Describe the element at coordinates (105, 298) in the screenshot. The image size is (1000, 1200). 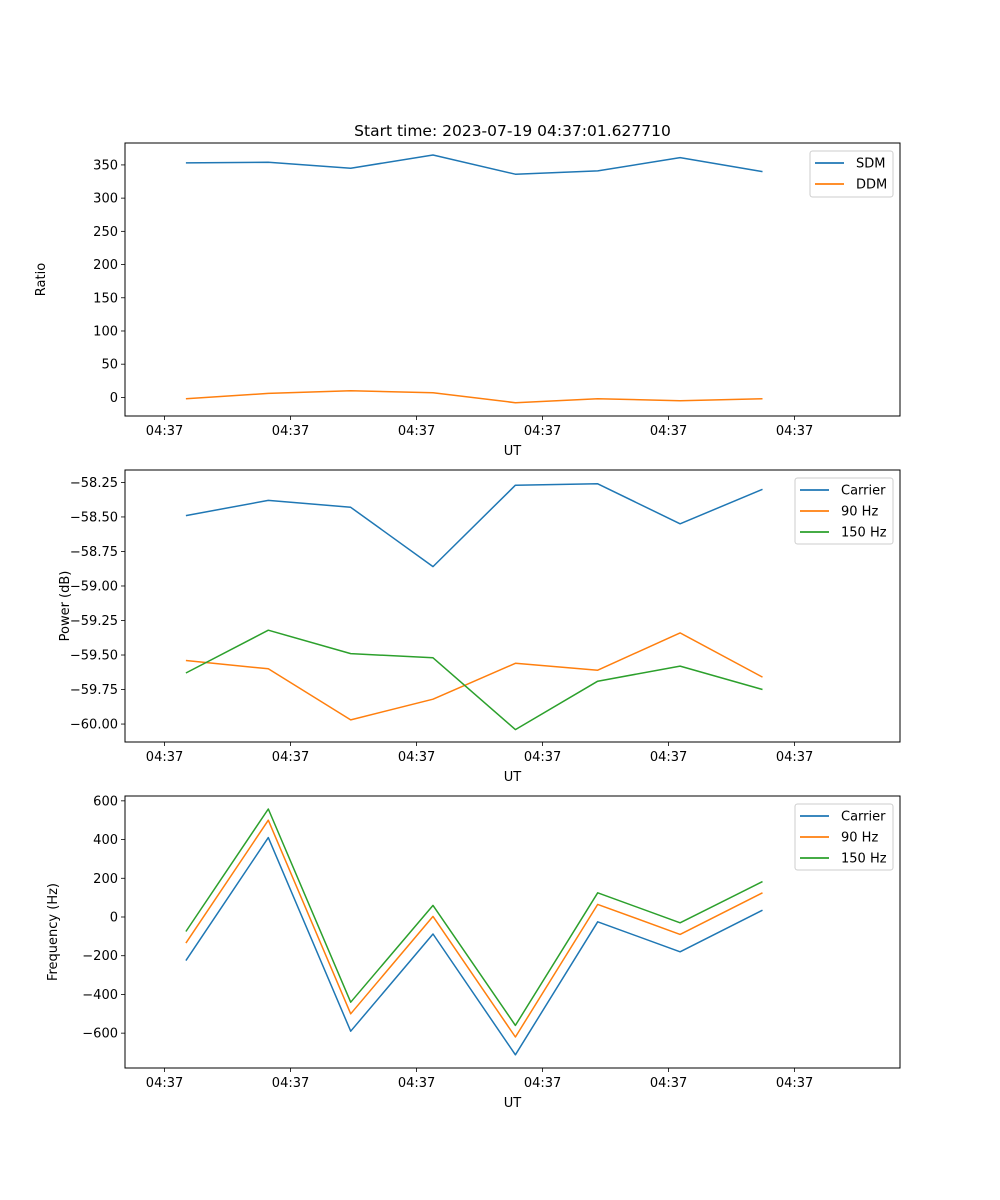
I see `y-tick-label: 150` at that location.